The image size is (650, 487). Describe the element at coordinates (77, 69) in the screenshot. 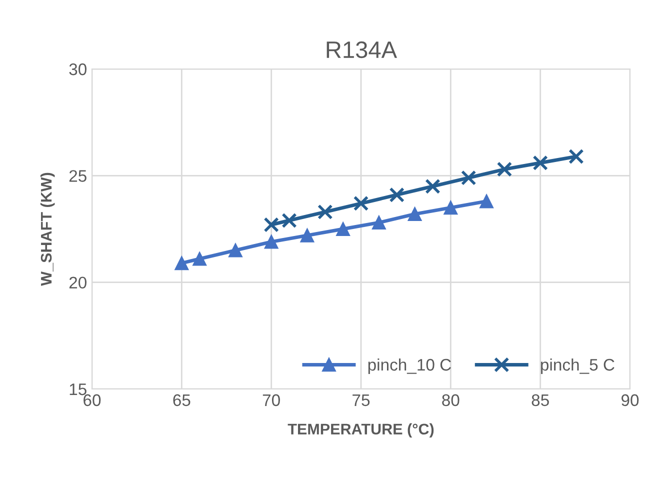

I see `y-tick-label: 30` at that location.